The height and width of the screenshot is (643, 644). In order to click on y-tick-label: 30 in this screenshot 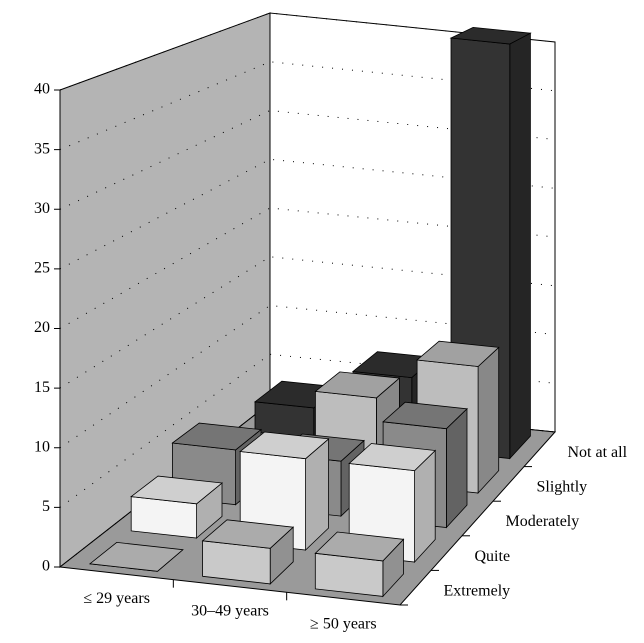, I will do `click(42, 208)`.